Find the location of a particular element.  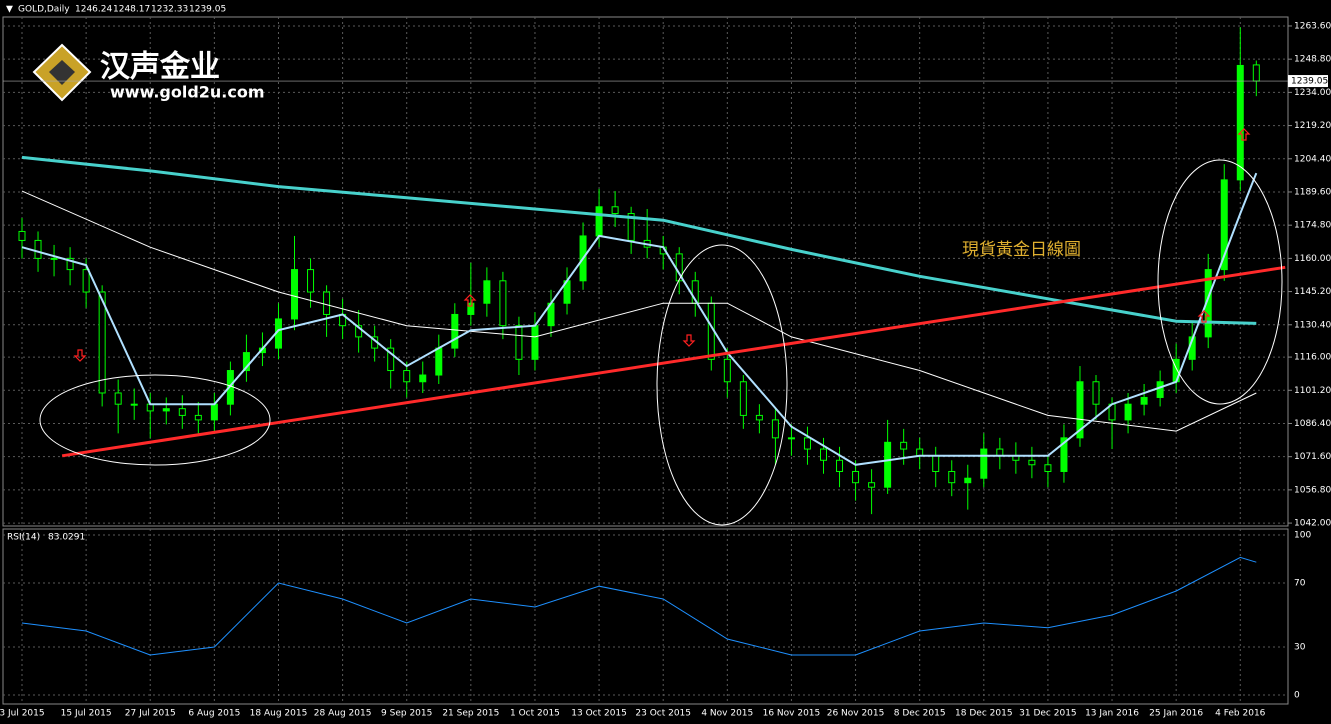

logo-name: 汉声金业 is located at coordinates (160, 67).